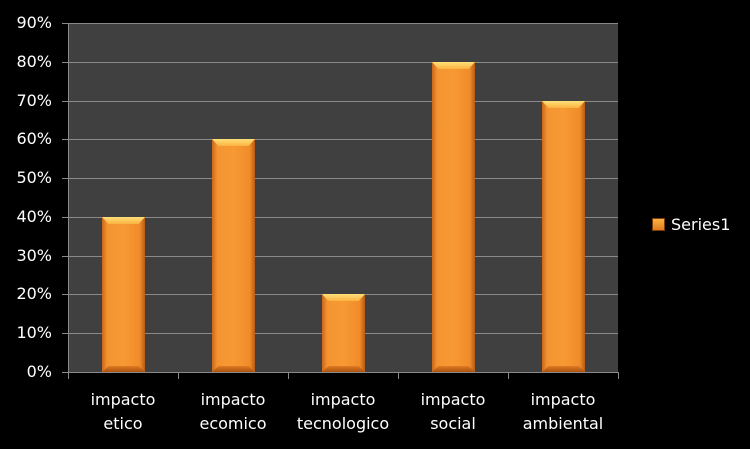  I want to click on y-tick-label: 70%, so click(34, 100).